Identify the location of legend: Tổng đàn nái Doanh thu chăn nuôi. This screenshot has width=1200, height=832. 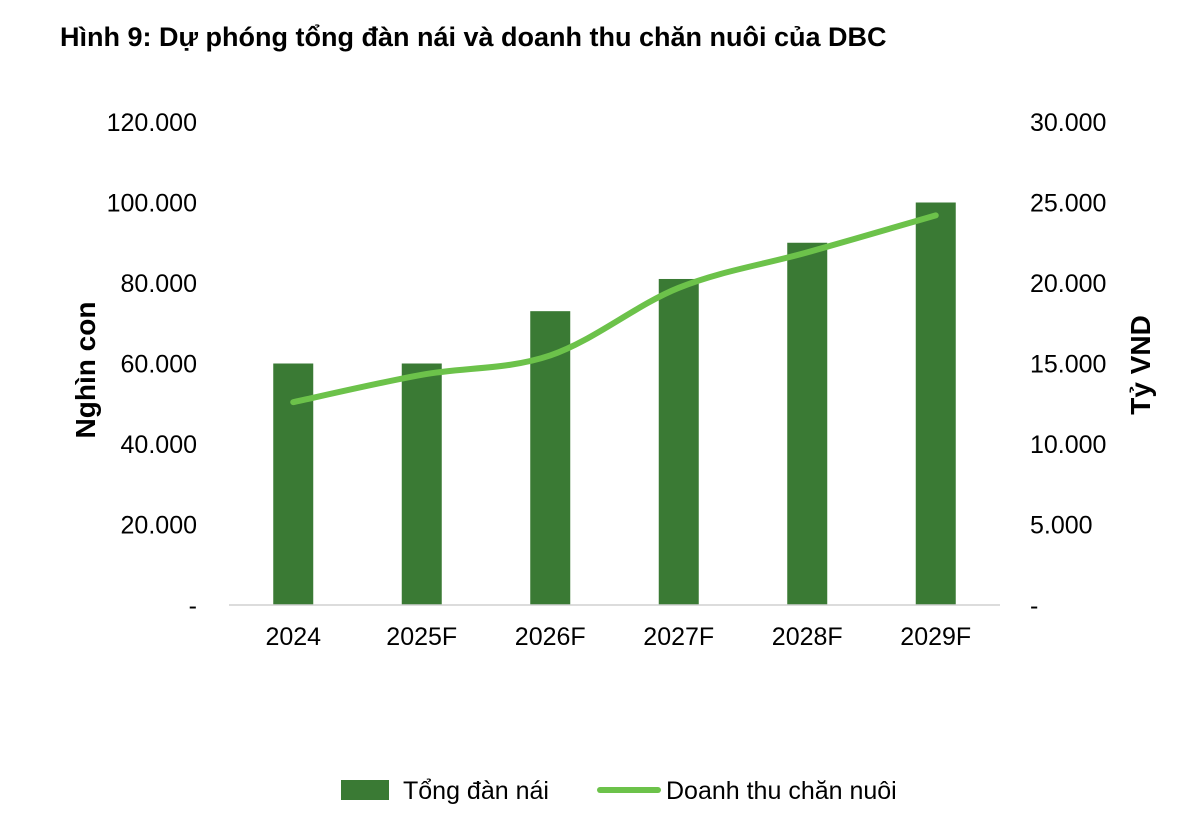
(619, 791).